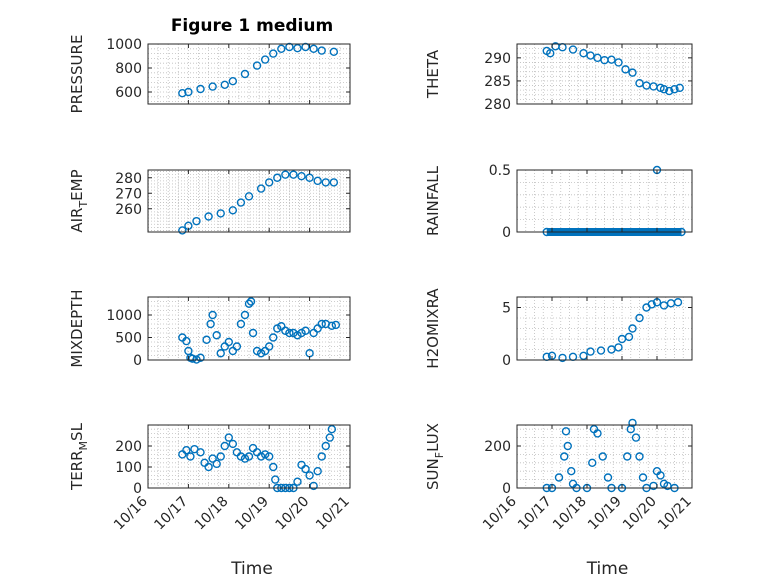 This screenshot has height=583, width=778. I want to click on panel-h2omixra: 0 5 H2OMIXRA, so click(558, 328).